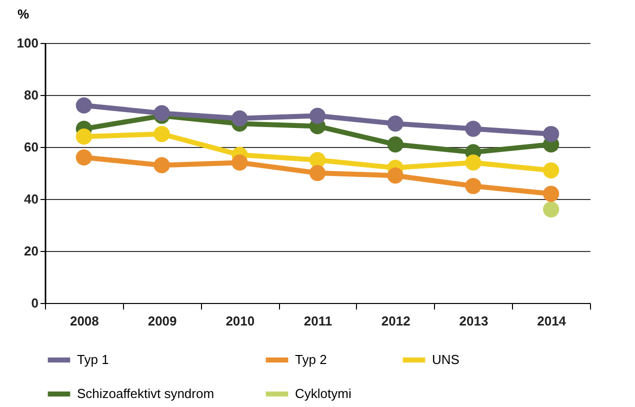 This screenshot has width=635, height=407. What do you see at coordinates (162, 321) in the screenshot?
I see `x-tick-label: 2009` at bounding box center [162, 321].